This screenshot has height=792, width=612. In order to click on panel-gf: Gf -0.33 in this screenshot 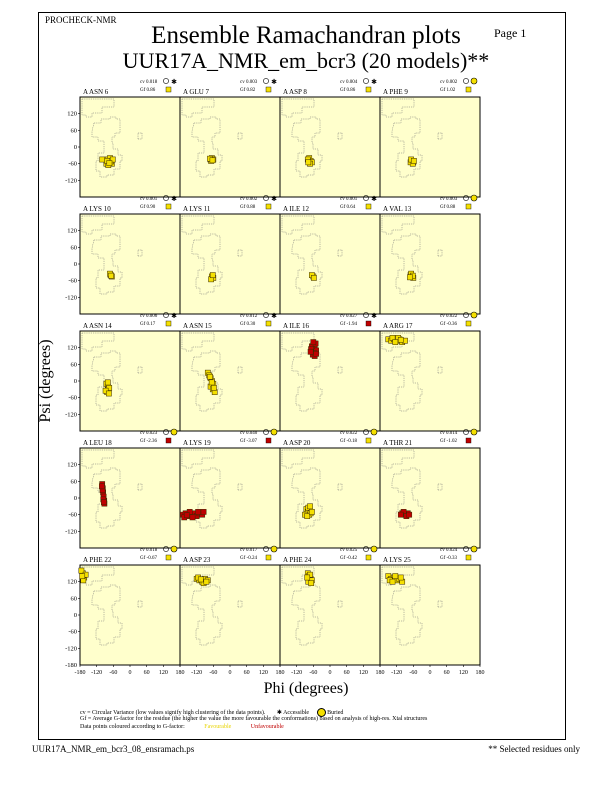, I will do `click(448, 558)`.